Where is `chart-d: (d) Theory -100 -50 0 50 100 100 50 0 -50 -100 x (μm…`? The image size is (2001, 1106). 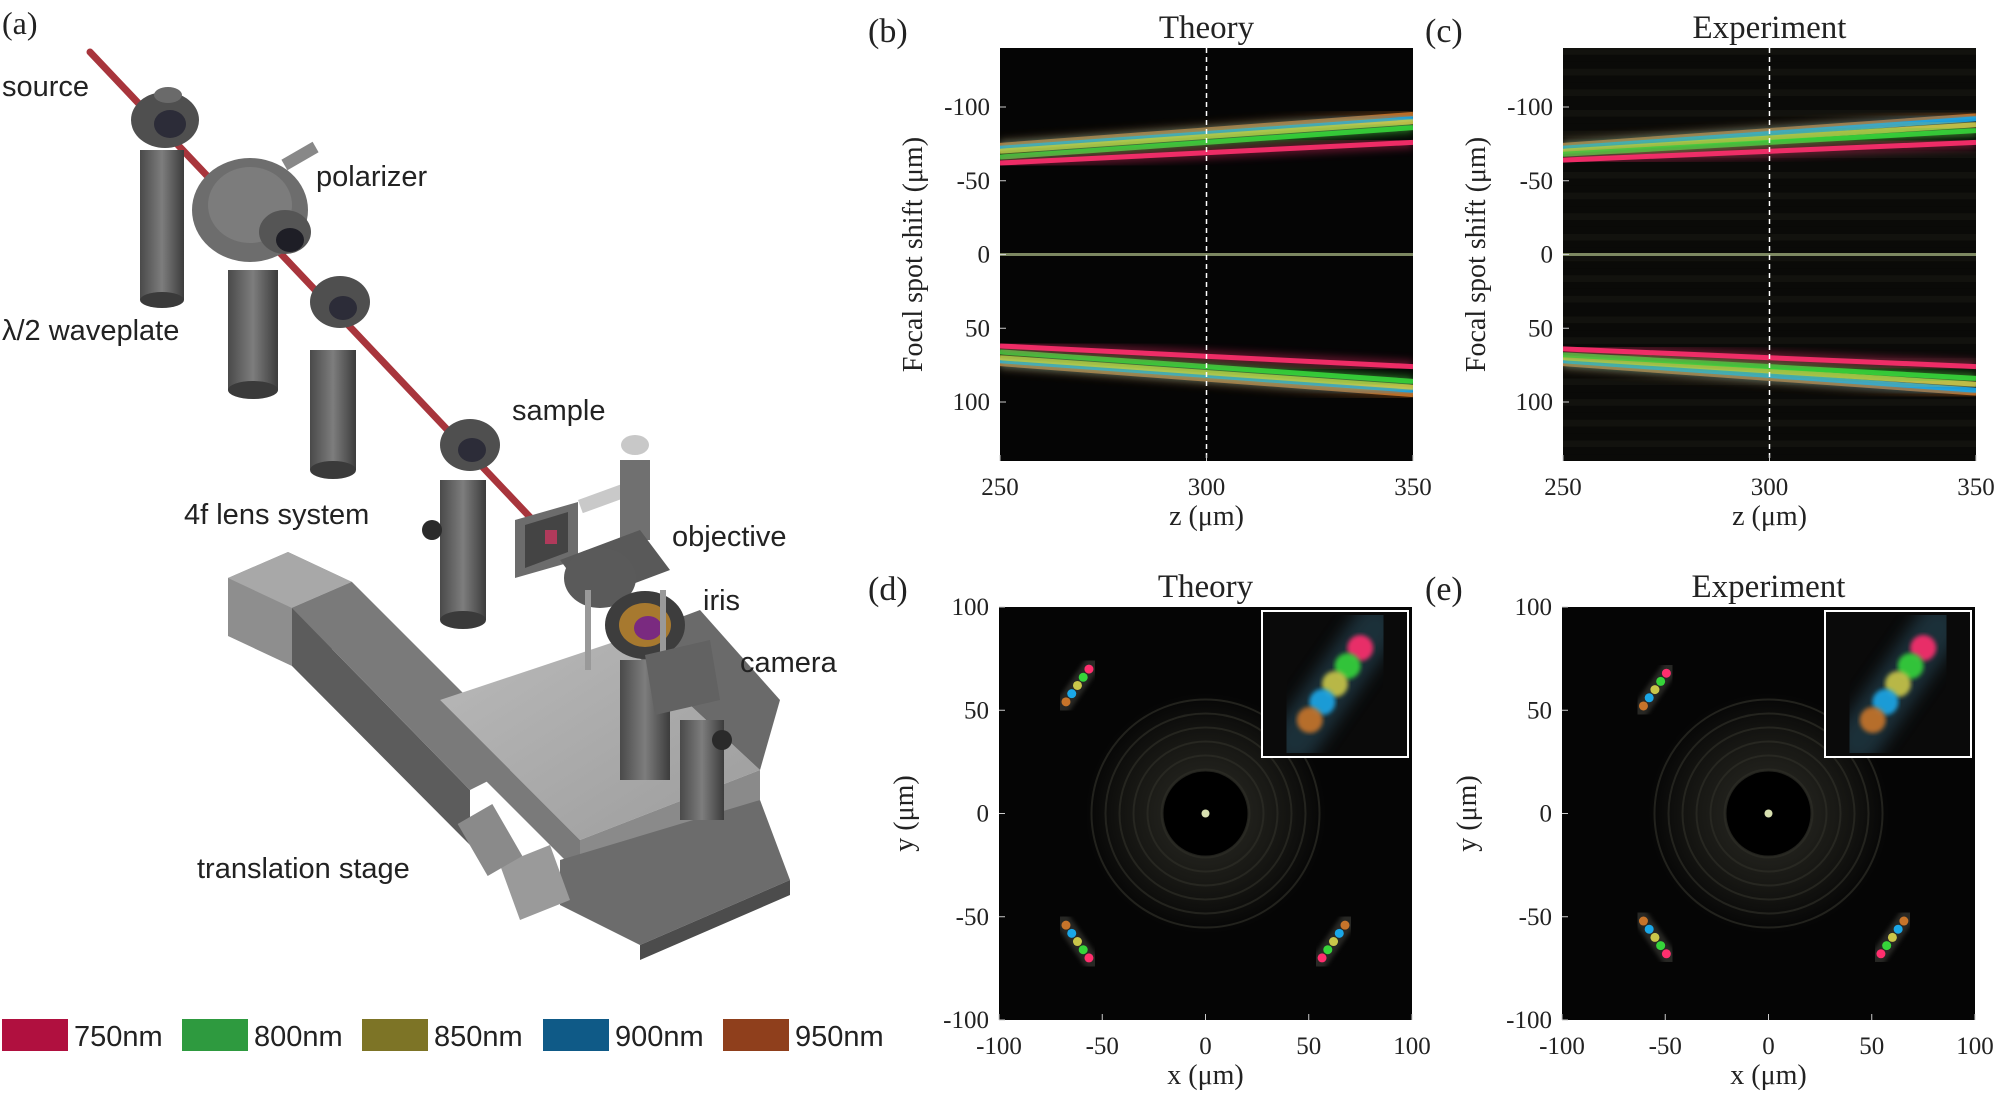 chart-d: (d) Theory -100 -50 0 50 100 100 50 0 -50 -100 x (μm… is located at coordinates (1149, 830).